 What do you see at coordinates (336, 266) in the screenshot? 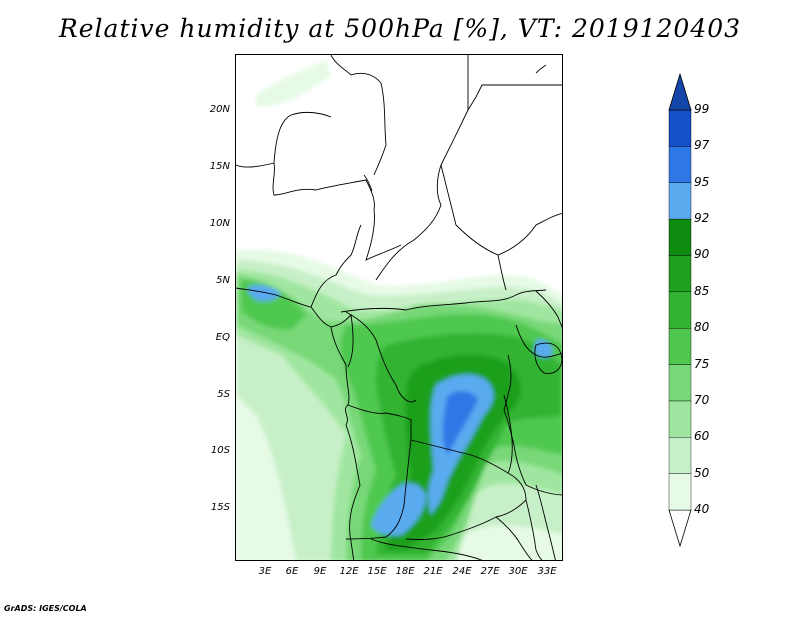
I see `border-cameroon` at bounding box center [336, 266].